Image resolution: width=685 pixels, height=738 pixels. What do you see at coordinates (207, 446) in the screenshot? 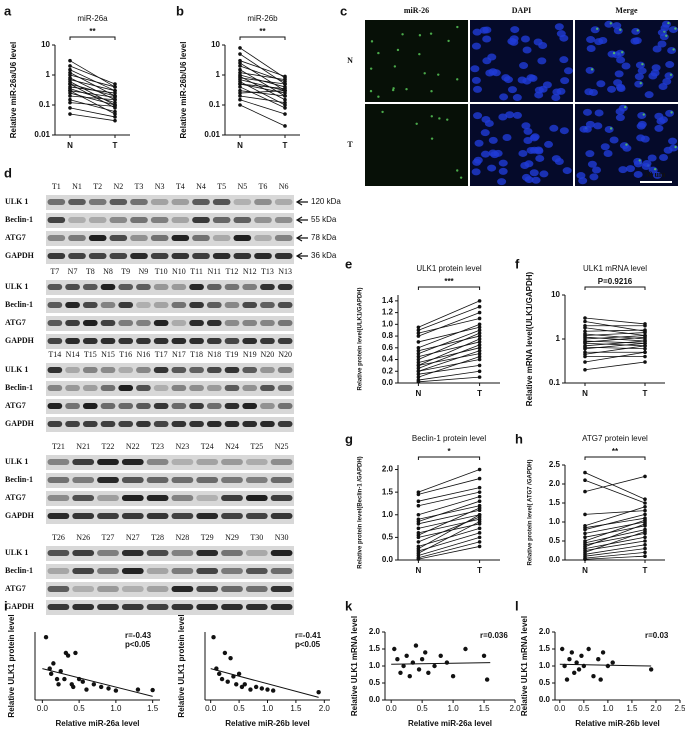
I see `lane-label: T24` at bounding box center [207, 446].